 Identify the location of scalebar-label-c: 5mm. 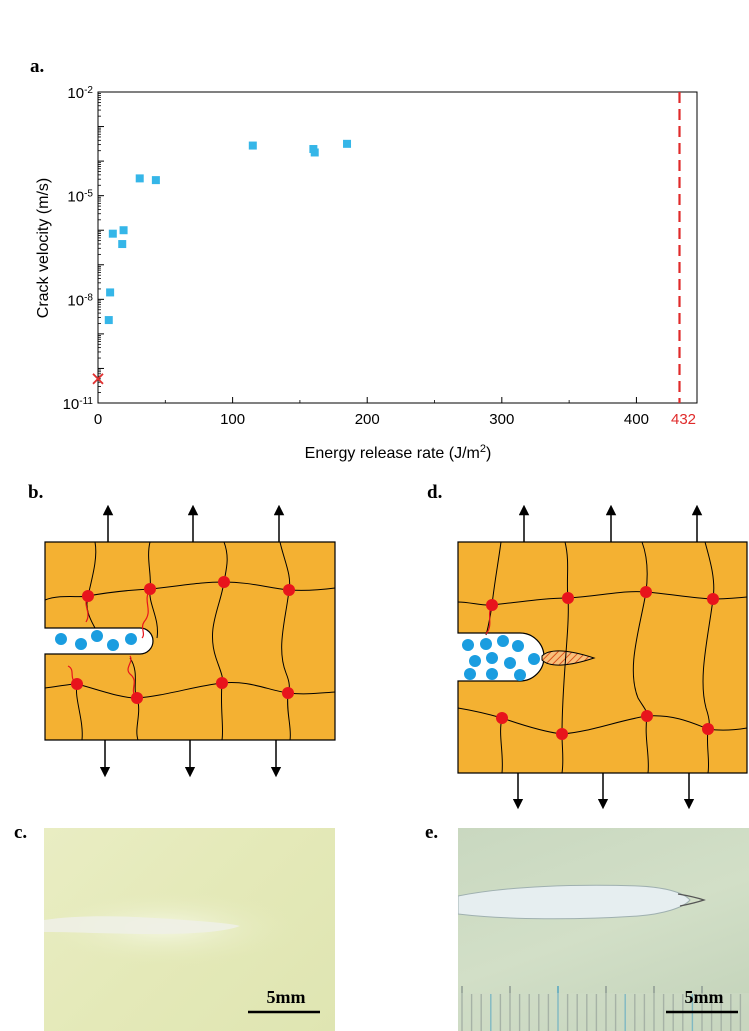
(286, 997).